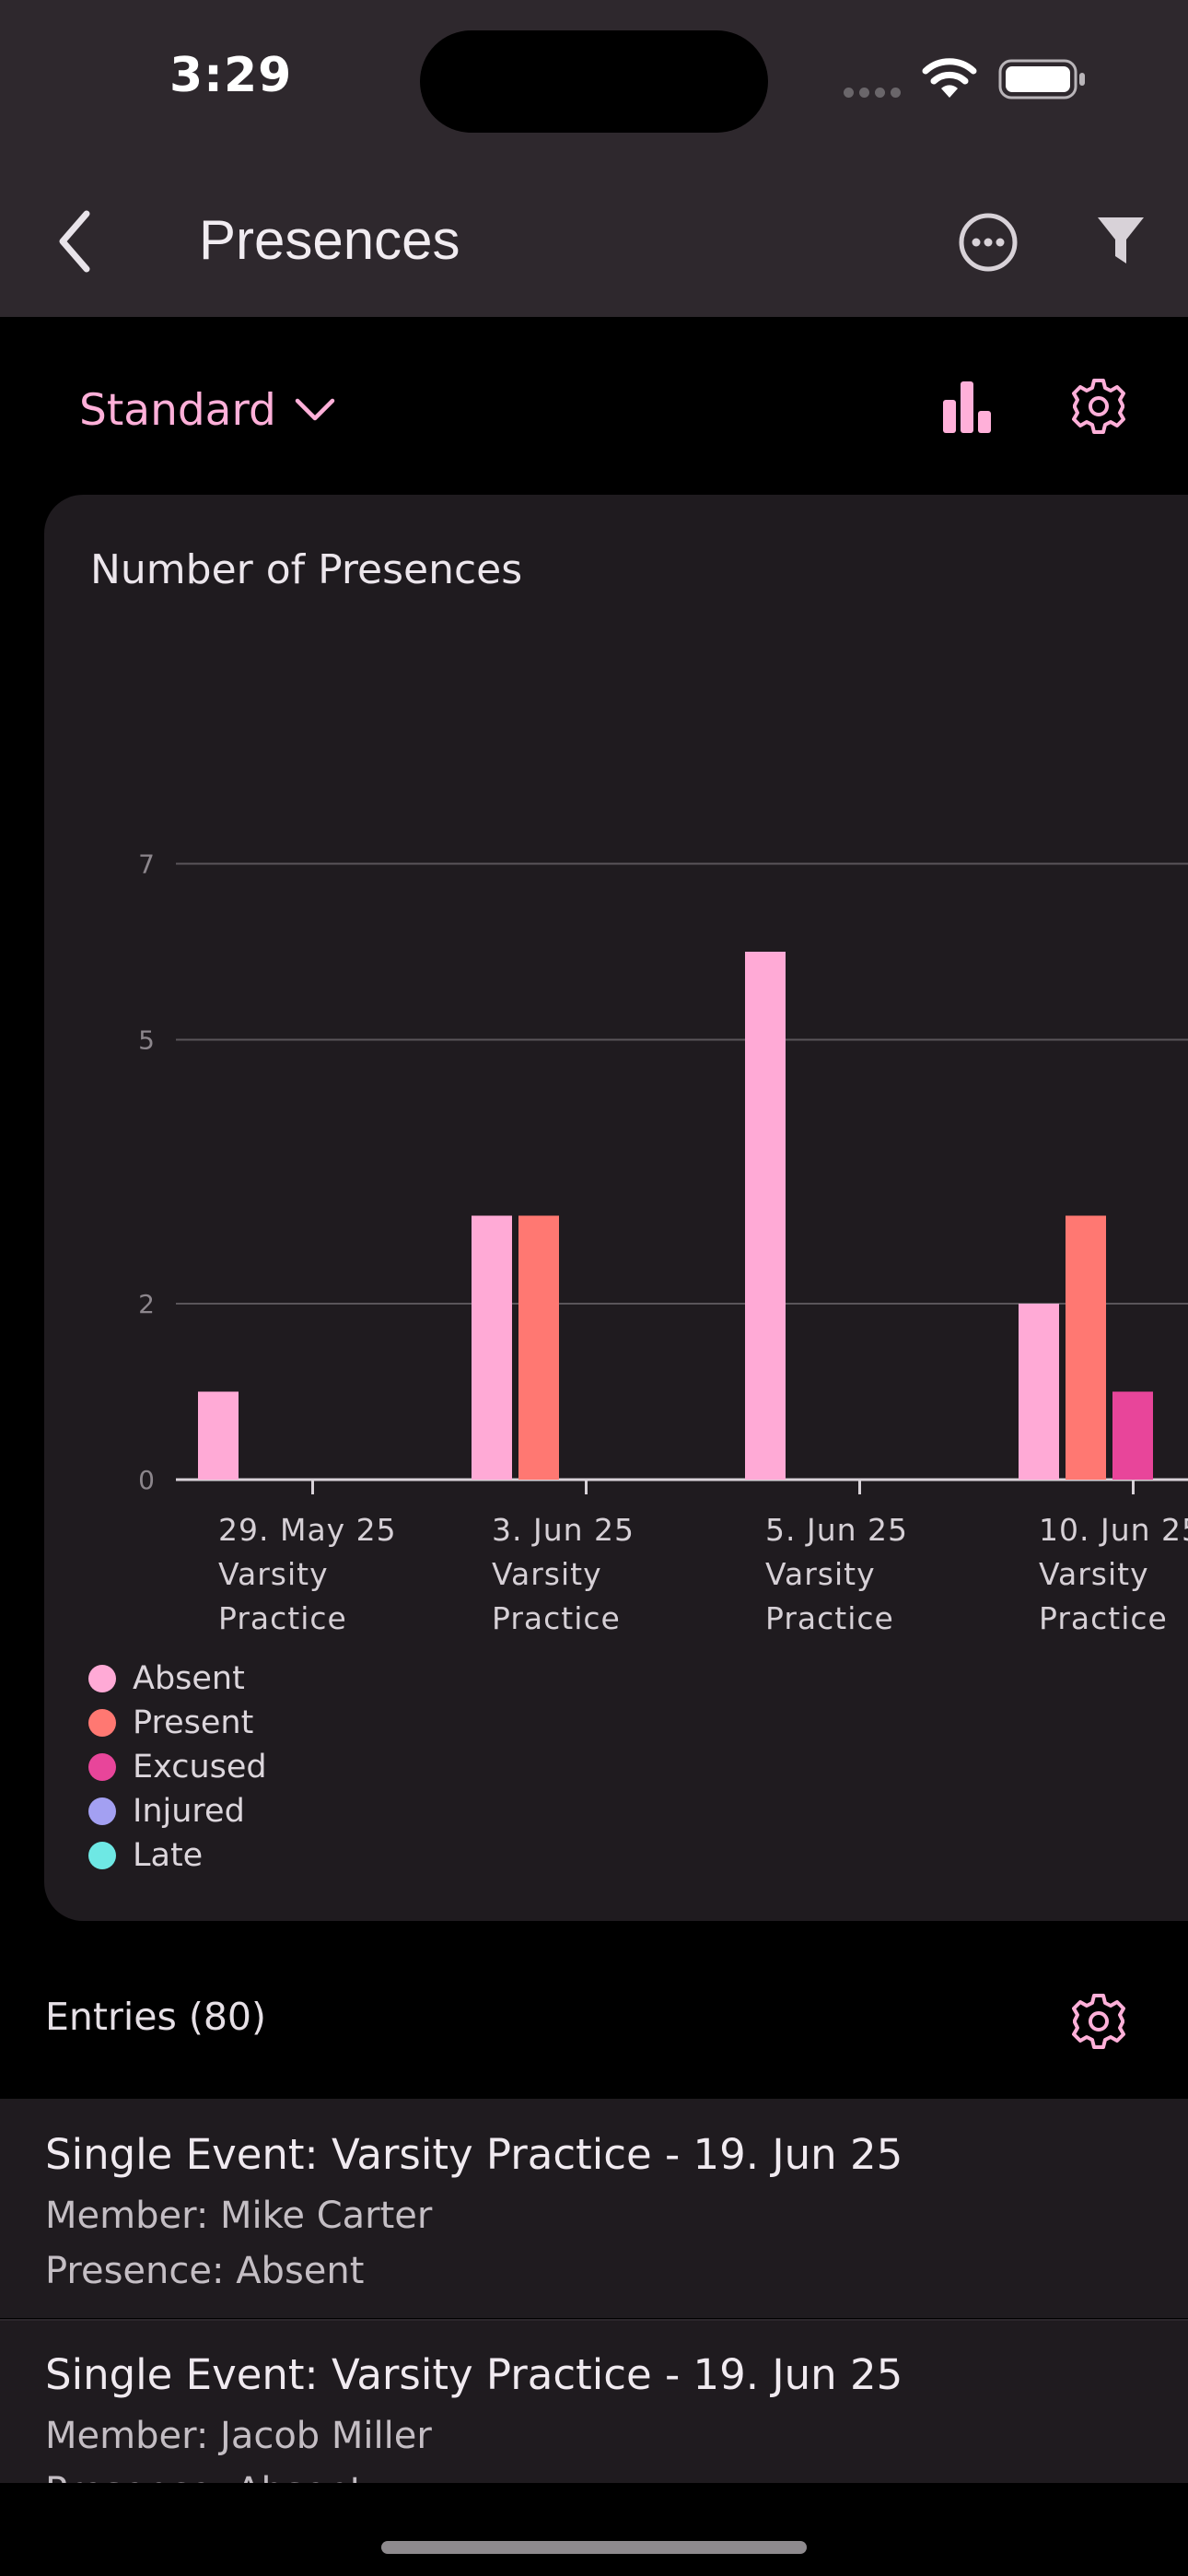 The height and width of the screenshot is (2576, 1188). Describe the element at coordinates (1041, 79) in the screenshot. I see `battery-icon` at that location.